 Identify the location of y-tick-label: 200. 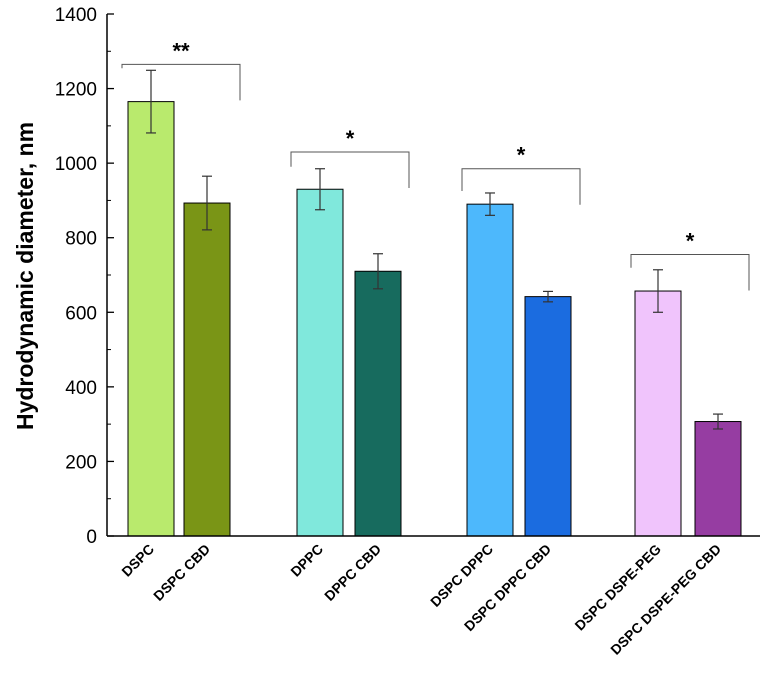
(81, 462).